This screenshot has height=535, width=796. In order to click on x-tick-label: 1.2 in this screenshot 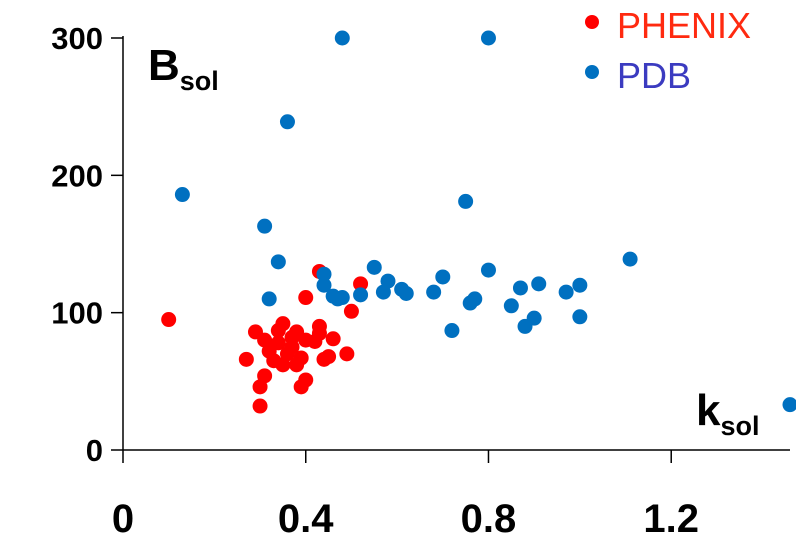, I will do `click(671, 516)`.